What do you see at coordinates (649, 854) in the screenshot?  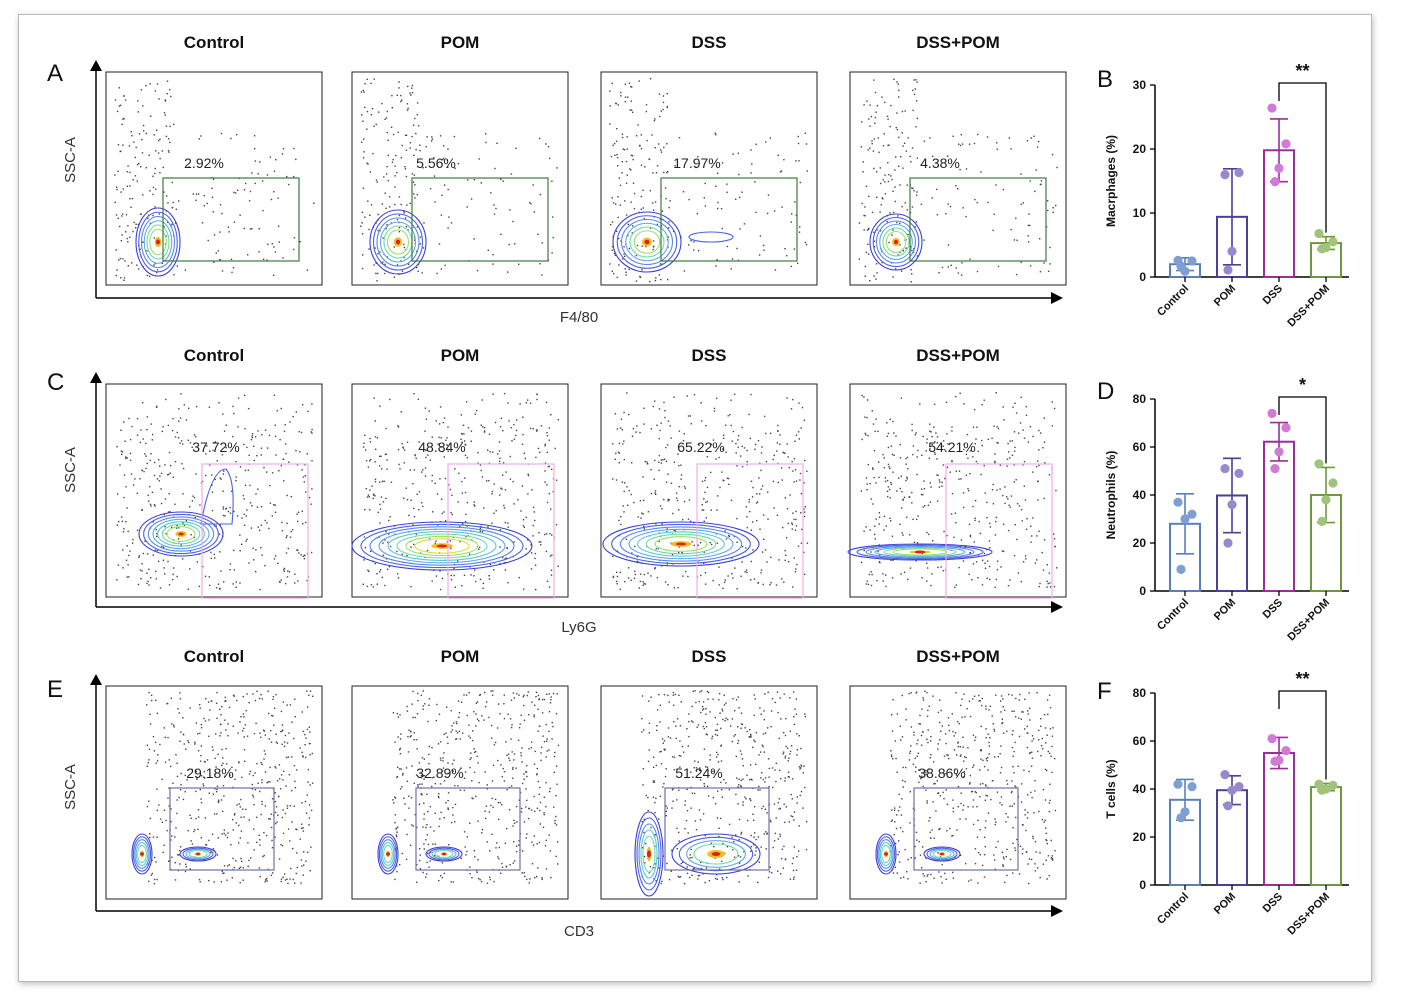 I see `density-contour-left-level` at bounding box center [649, 854].